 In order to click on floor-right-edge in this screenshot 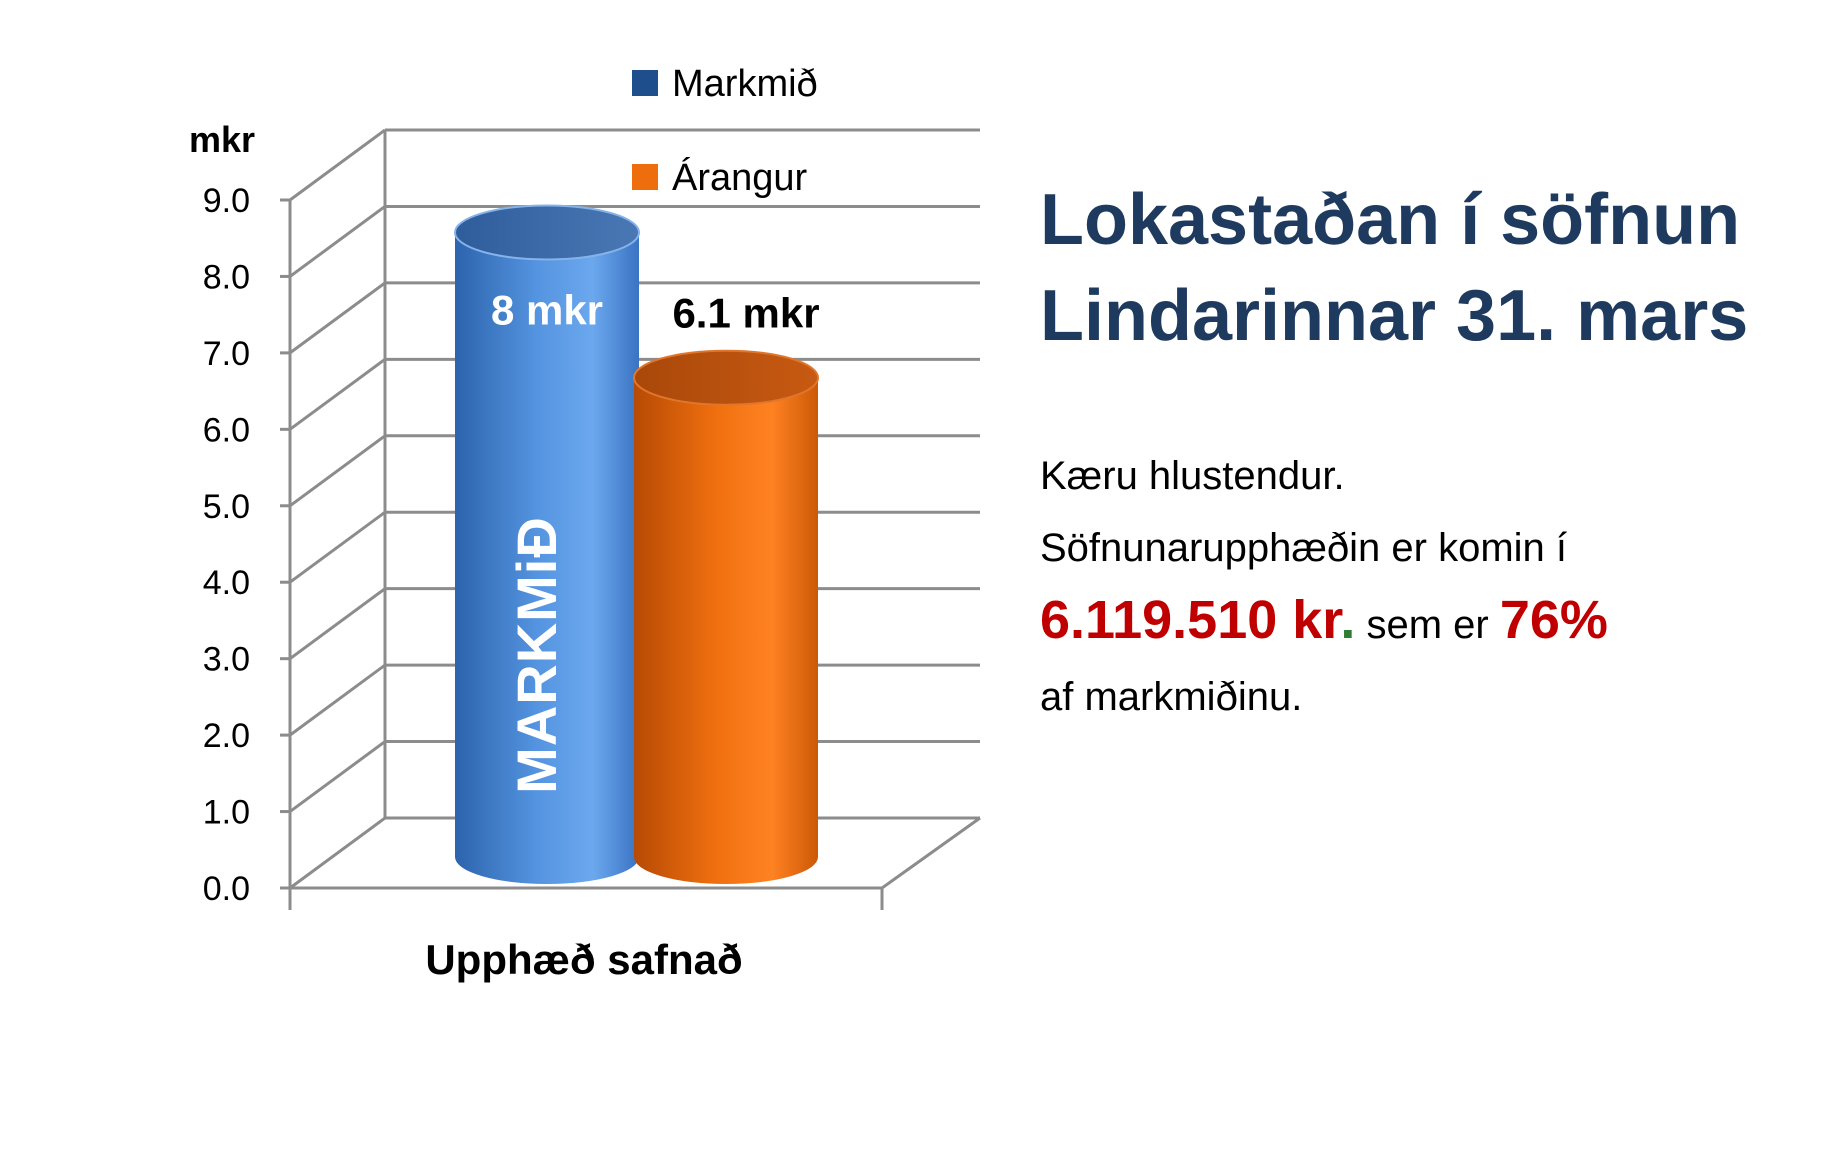, I will do `click(931, 853)`.